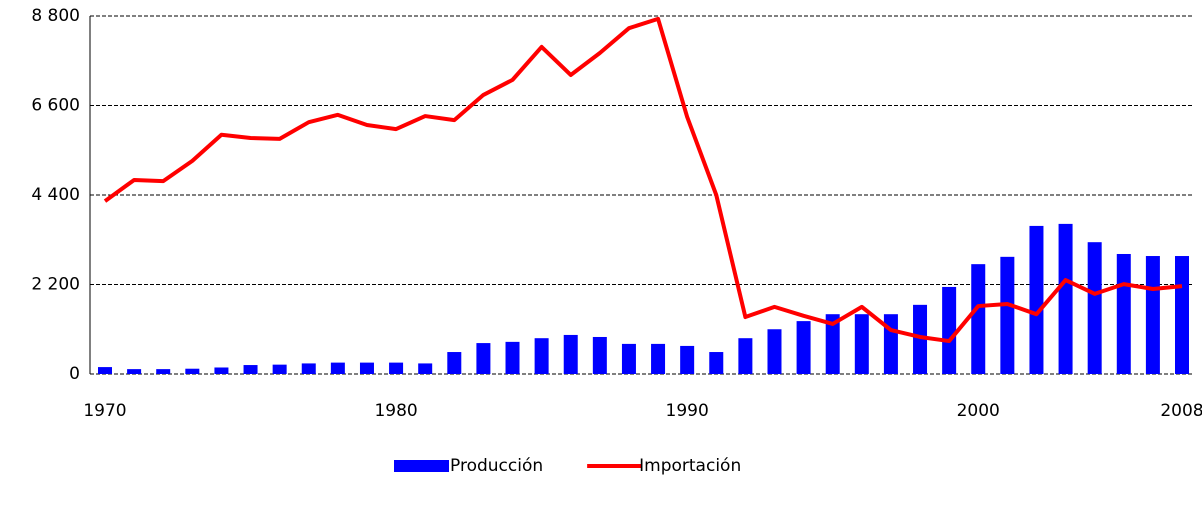  Describe the element at coordinates (55, 195) in the screenshot. I see `y-tick-label: 4 400` at that location.